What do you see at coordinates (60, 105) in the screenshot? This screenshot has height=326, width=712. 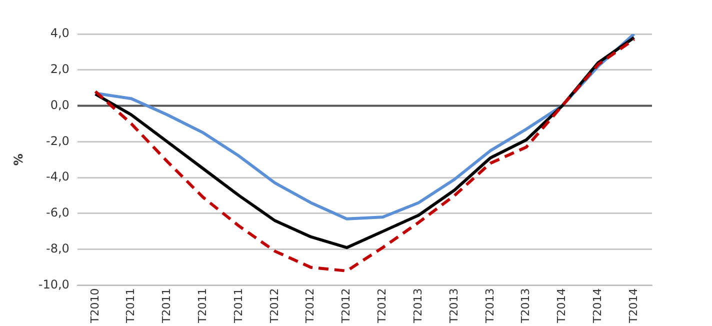 I see `y-tick-label: 0,0` at bounding box center [60, 105].